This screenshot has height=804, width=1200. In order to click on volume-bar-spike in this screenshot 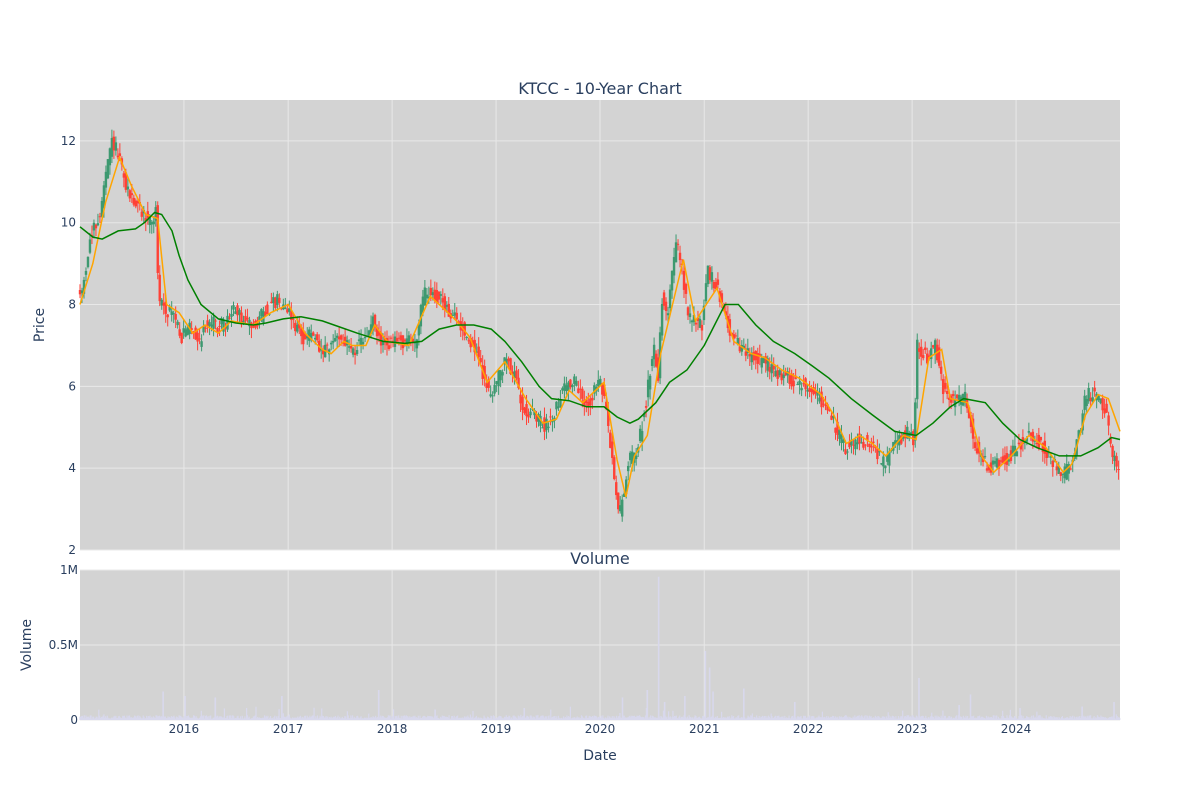, I will do `click(1082, 713)`.